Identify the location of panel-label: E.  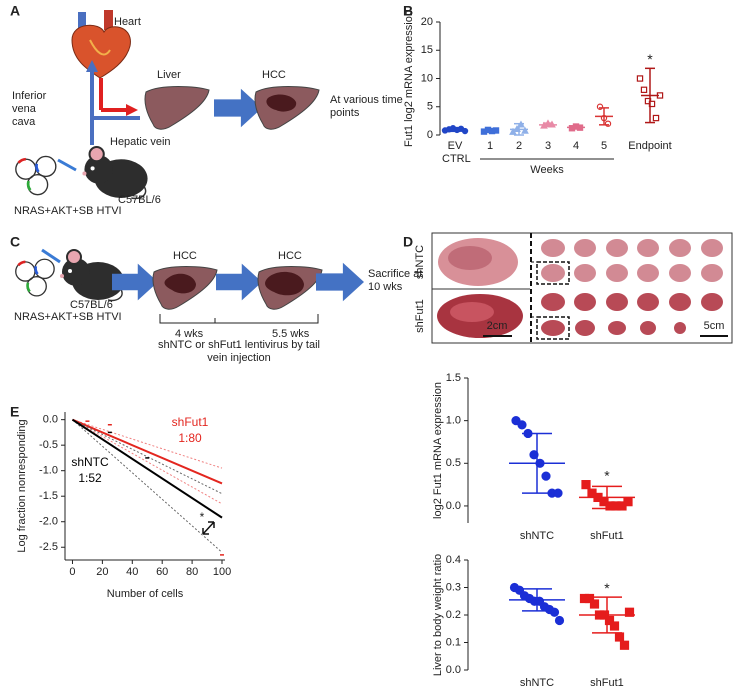
(14, 412).